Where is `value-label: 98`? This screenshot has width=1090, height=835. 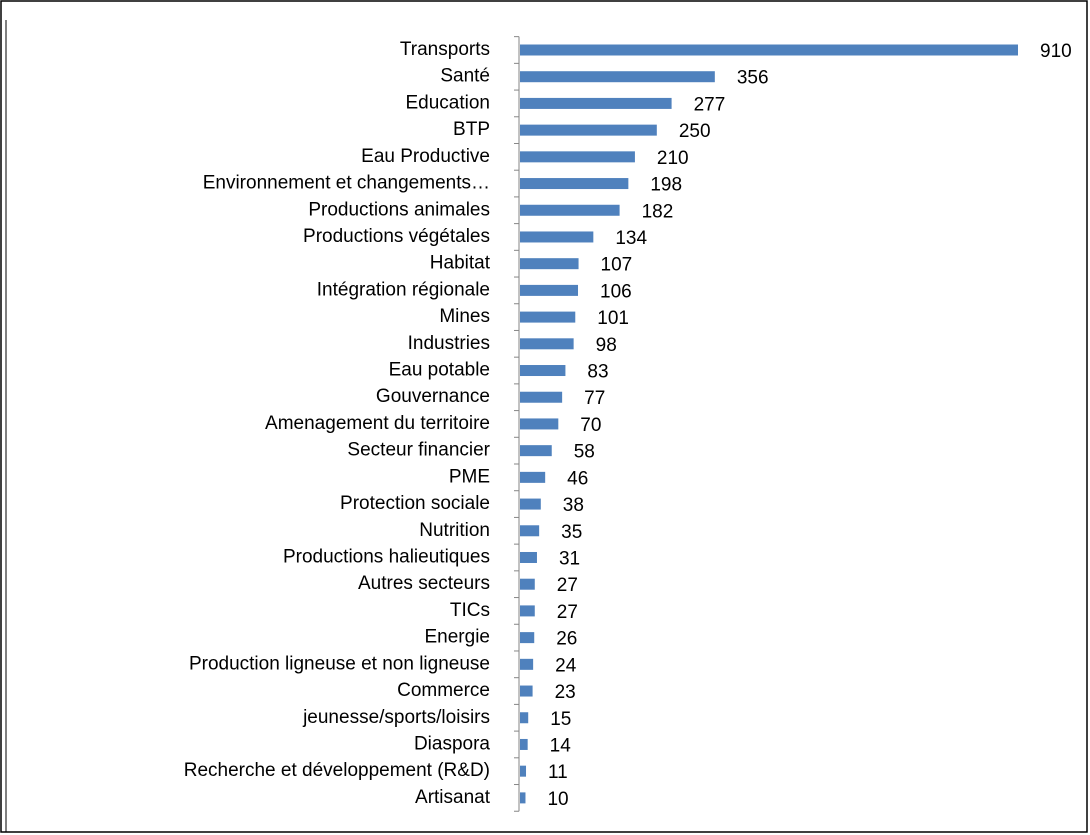 value-label: 98 is located at coordinates (606, 345).